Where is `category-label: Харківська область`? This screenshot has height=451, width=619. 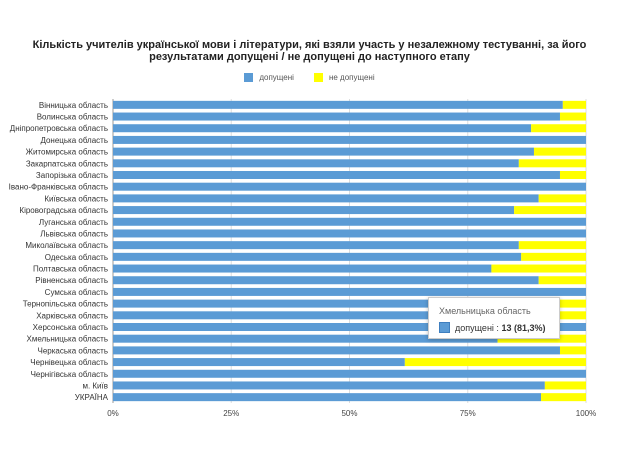 category-label: Харківська область is located at coordinates (72, 315).